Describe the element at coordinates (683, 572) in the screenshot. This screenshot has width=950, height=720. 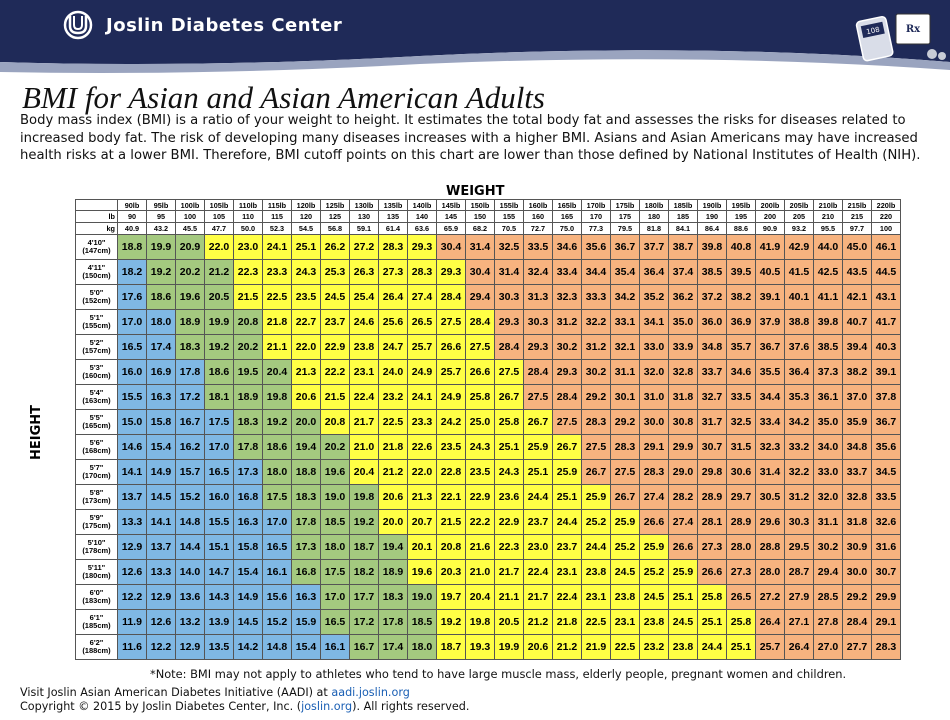
I see `bmi-cell: 25.9` at that location.